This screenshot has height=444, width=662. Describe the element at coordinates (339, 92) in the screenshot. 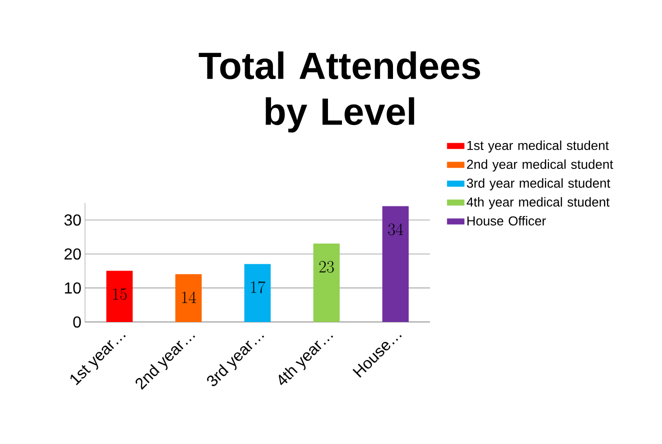

I see `chart-title: Total Attendees by Level` at that location.